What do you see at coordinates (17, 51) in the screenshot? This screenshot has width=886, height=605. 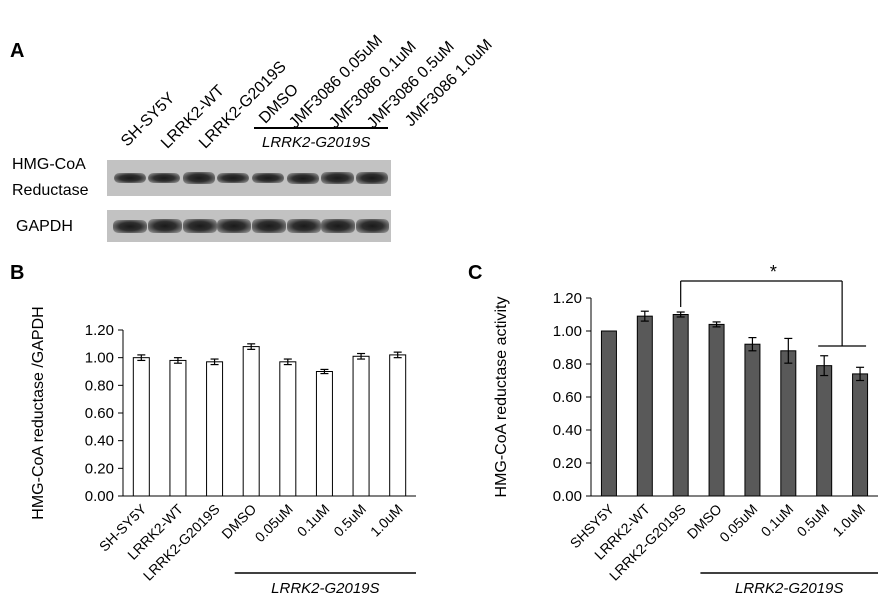 I see `panel-a-label: A` at bounding box center [17, 51].